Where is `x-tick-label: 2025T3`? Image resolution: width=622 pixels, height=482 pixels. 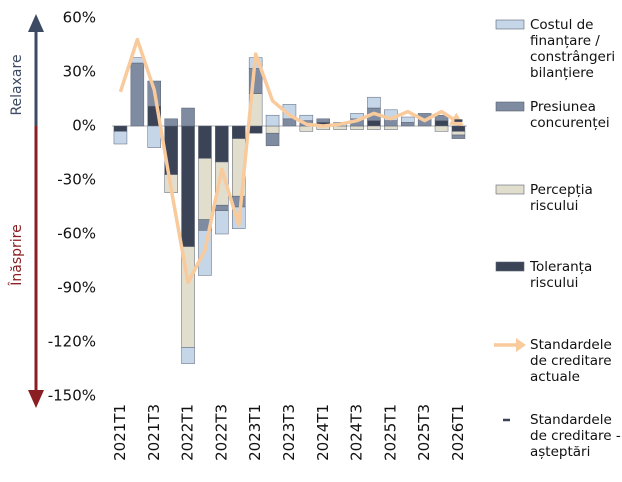
x-tick-label: 2025T3 is located at coordinates (424, 432).